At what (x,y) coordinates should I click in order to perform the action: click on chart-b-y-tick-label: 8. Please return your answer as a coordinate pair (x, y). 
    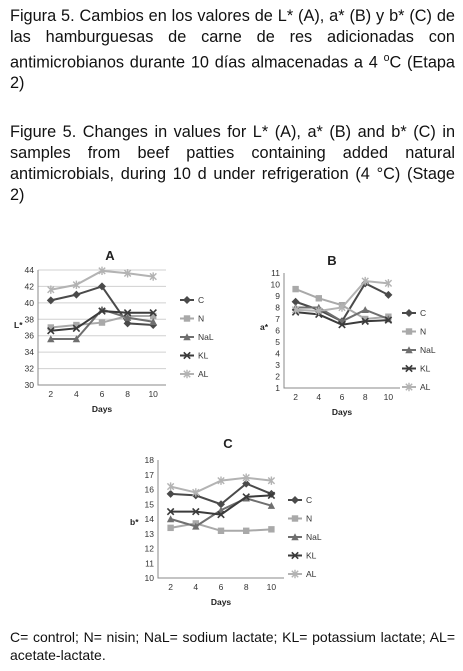
    Looking at the image, I should click on (277, 308).